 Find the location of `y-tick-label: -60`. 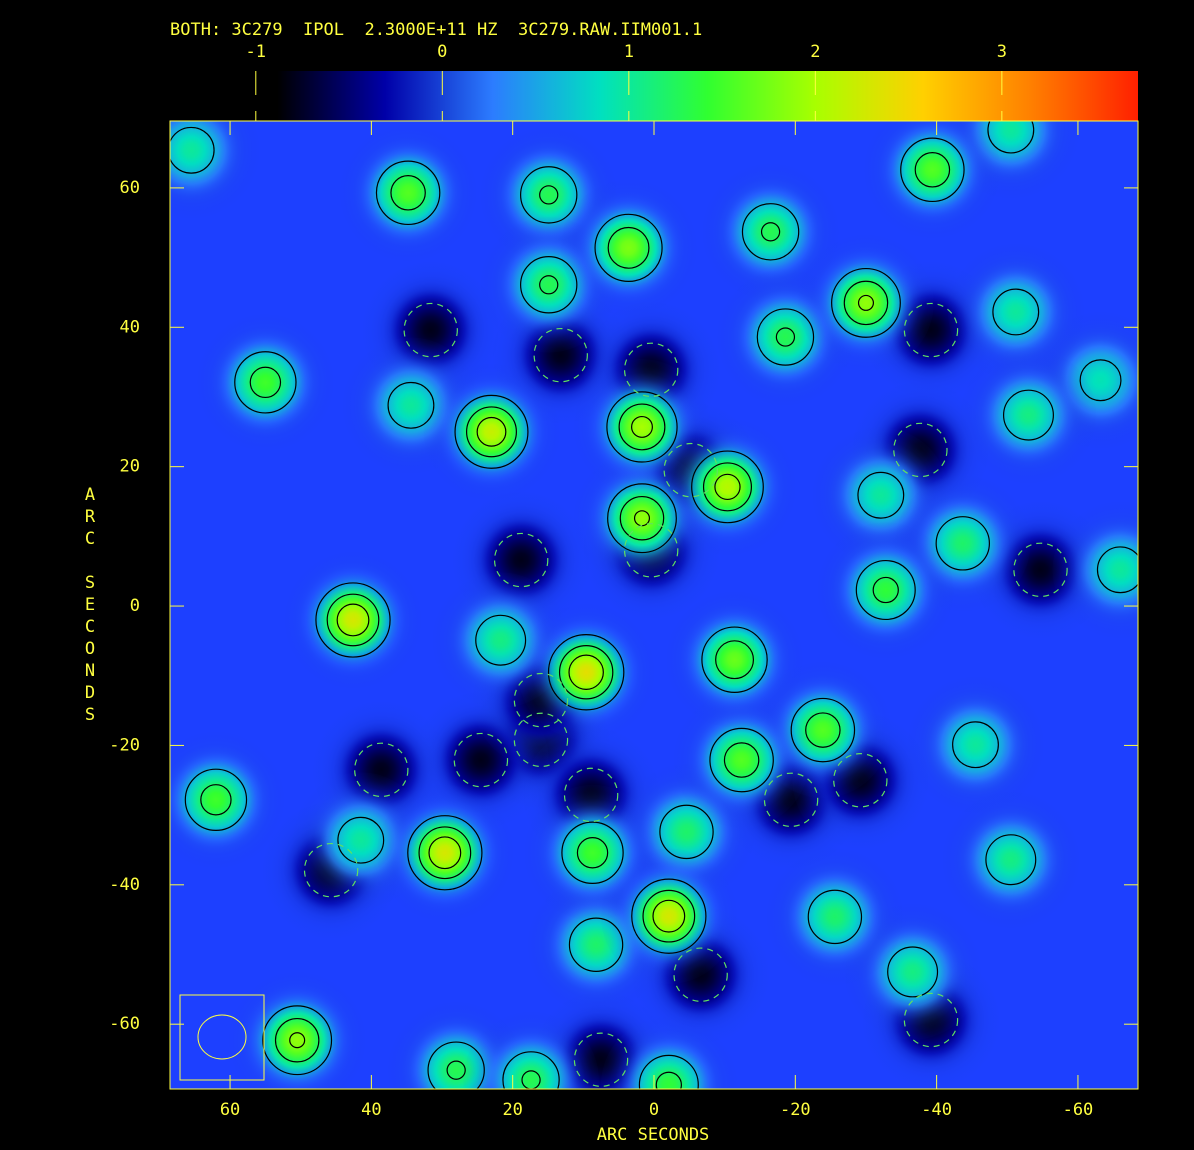

y-tick-label: -60 is located at coordinates (124, 1024).